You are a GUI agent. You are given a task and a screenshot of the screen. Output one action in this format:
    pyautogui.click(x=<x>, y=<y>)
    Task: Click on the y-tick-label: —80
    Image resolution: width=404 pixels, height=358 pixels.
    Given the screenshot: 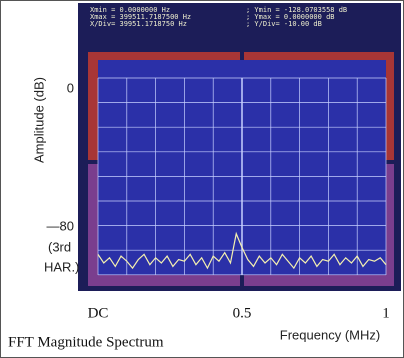 What is the action you would take?
    pyautogui.click(x=60, y=225)
    